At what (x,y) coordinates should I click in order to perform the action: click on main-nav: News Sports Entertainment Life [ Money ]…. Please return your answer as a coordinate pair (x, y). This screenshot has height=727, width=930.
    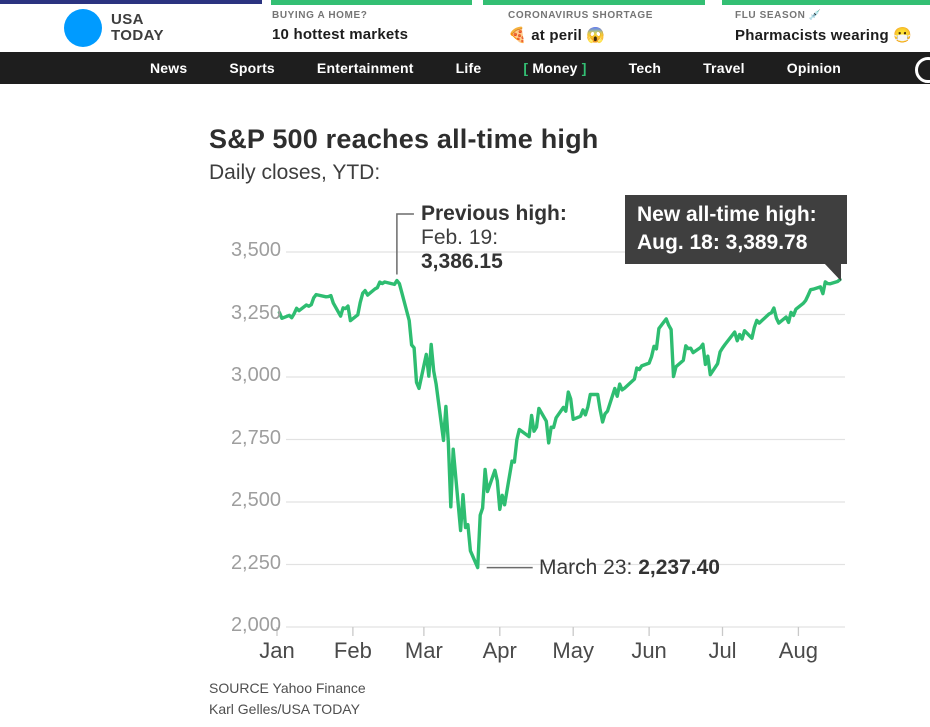
    Looking at the image, I should click on (465, 68).